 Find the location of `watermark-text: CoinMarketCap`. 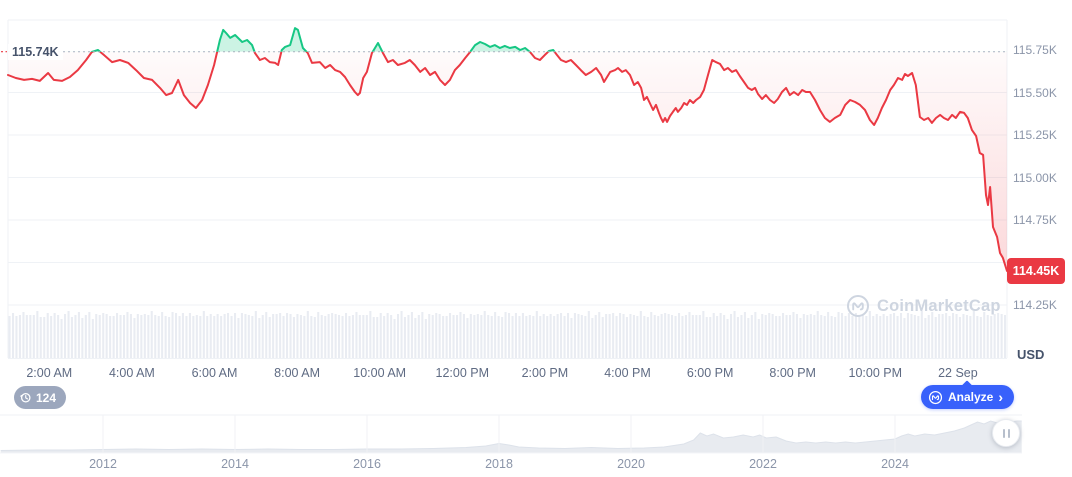

watermark-text: CoinMarketCap is located at coordinates (939, 305).